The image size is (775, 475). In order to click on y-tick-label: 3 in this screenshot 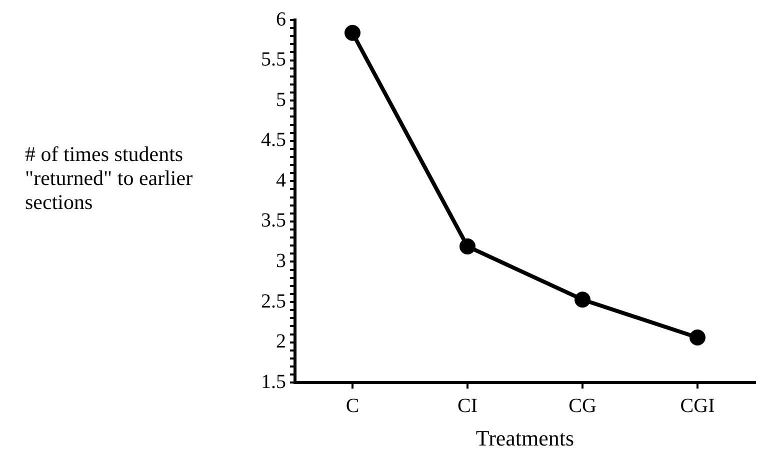, I will do `click(281, 261)`.